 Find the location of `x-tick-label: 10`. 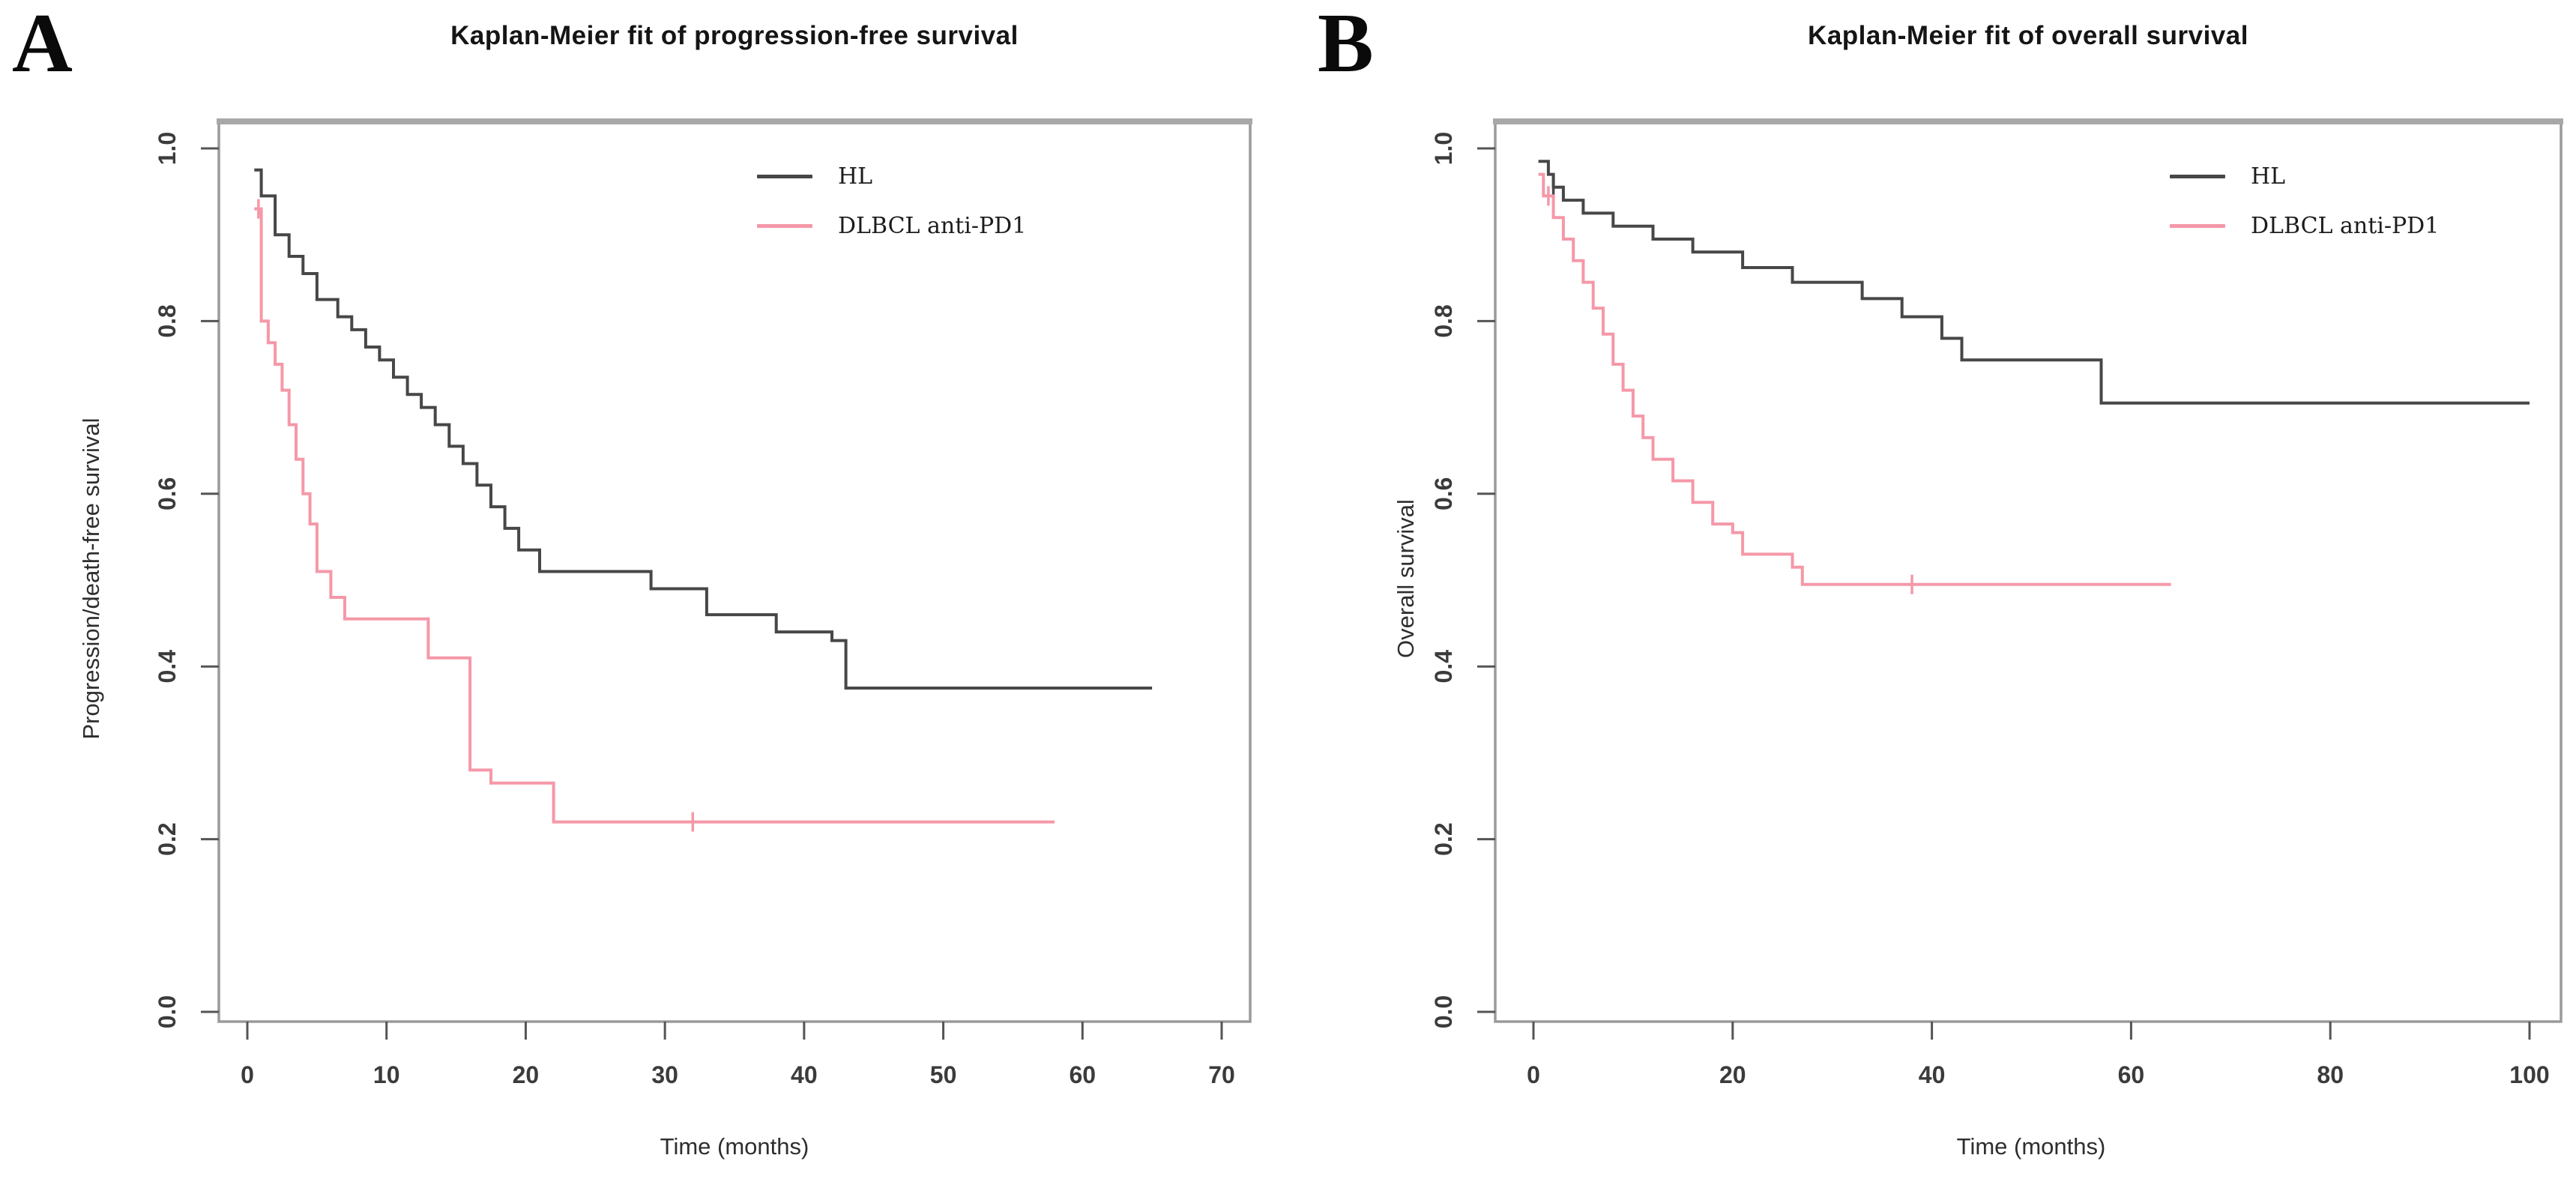

x-tick-label: 10 is located at coordinates (386, 1074).